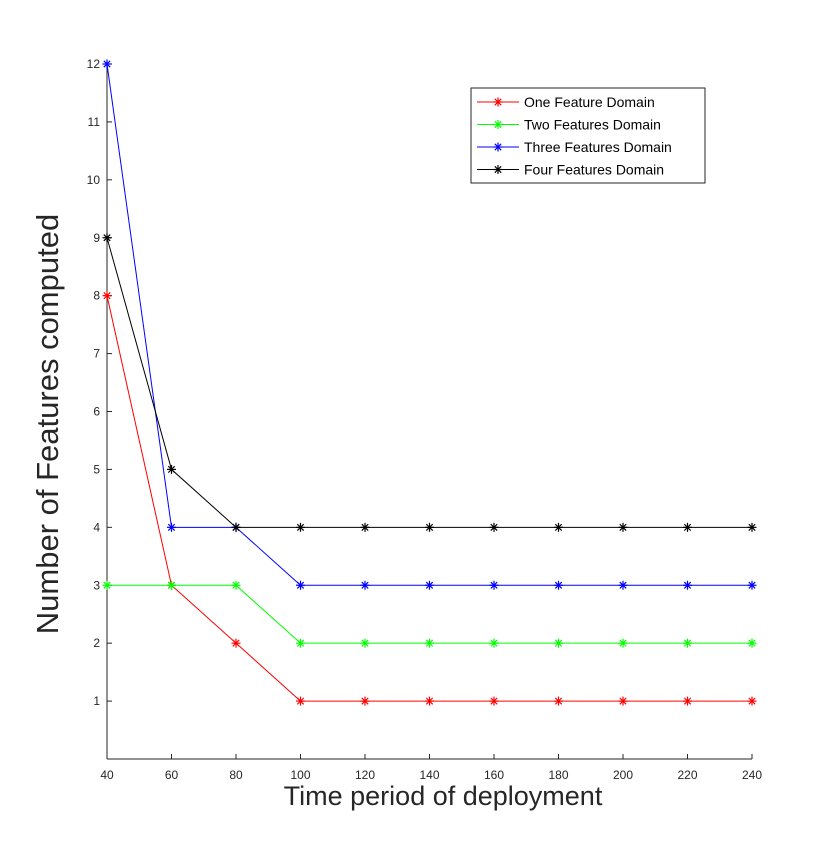  Describe the element at coordinates (236, 775) in the screenshot. I see `x-tick-label: 80` at that location.